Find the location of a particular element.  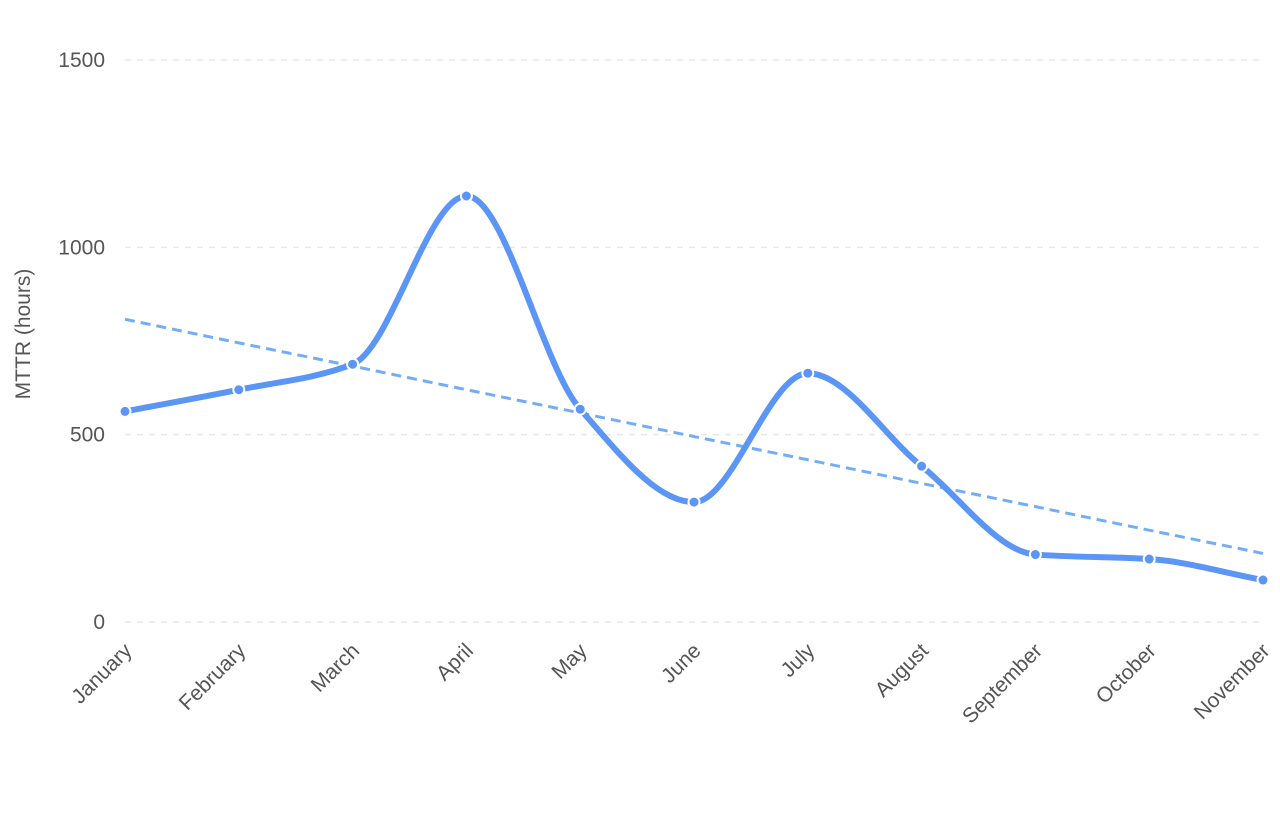

y-axis-title: MTTR (hours) is located at coordinates (23, 334).